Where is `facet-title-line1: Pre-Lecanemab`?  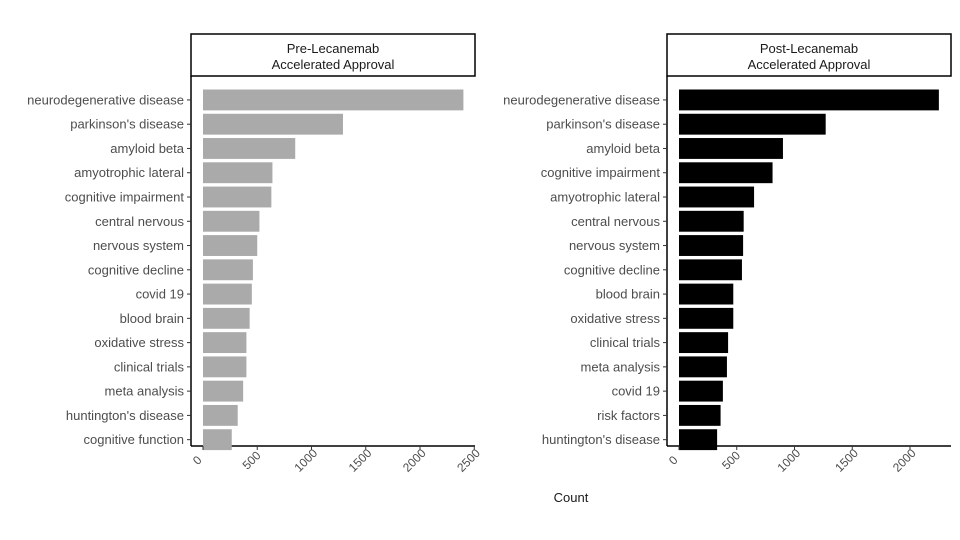 facet-title-line1: Pre-Lecanemab is located at coordinates (333, 48).